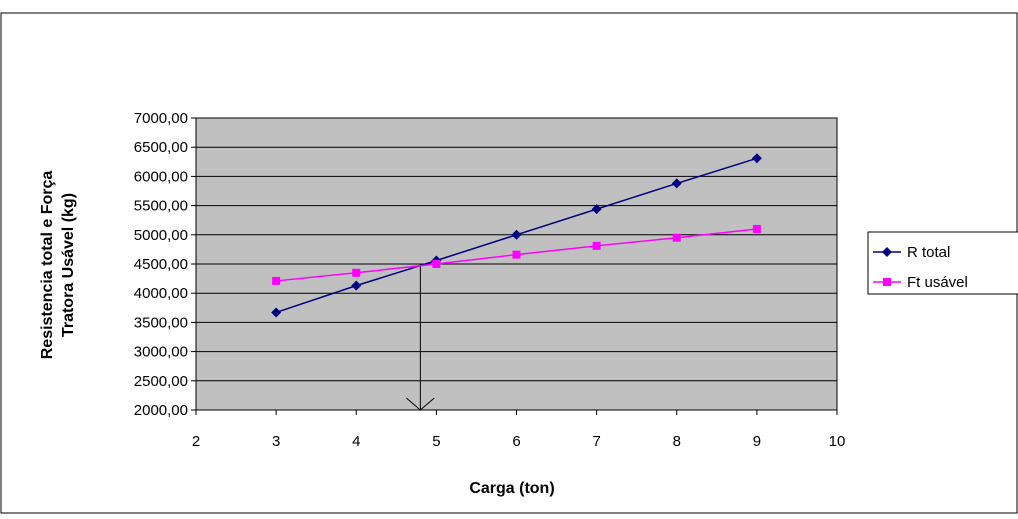 The height and width of the screenshot is (519, 1018). What do you see at coordinates (436, 441) in the screenshot?
I see `x-tick-label: 5` at bounding box center [436, 441].